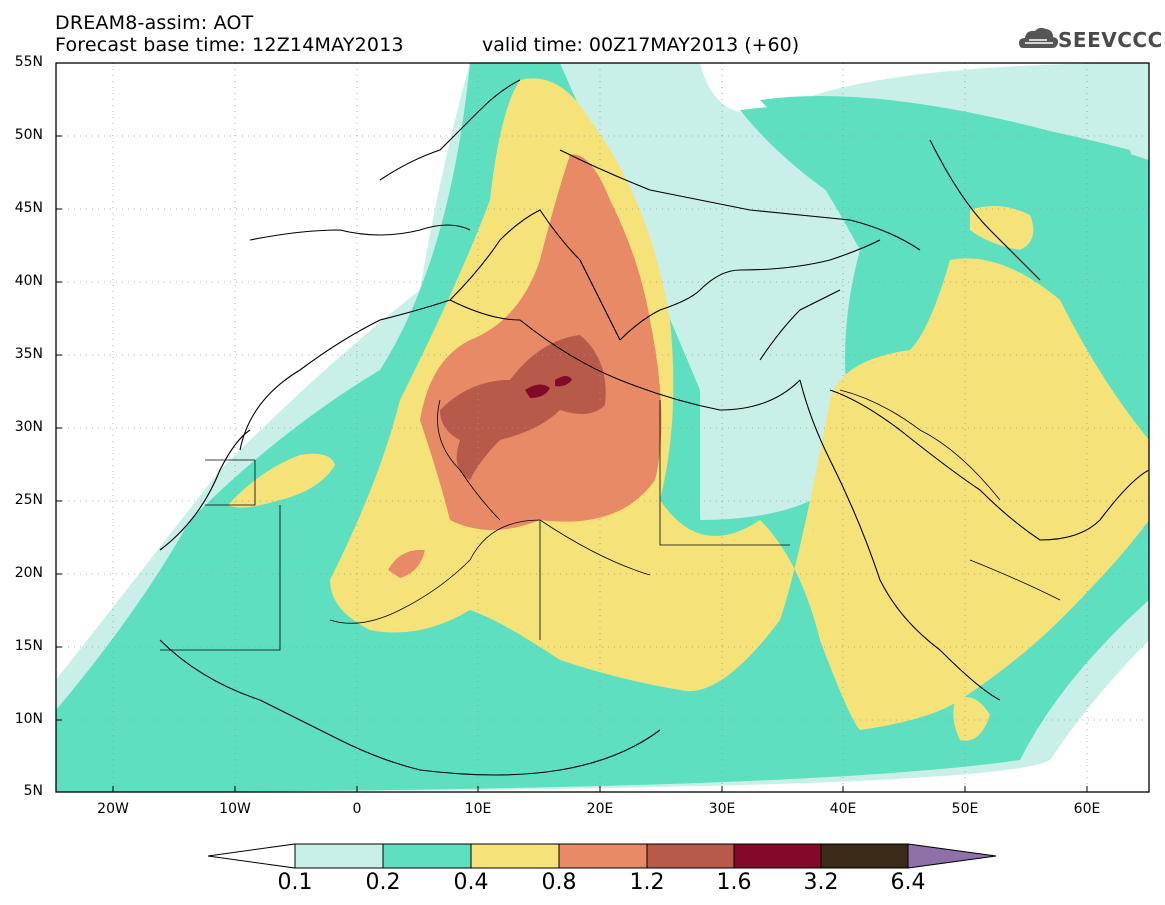 The image size is (1165, 905). What do you see at coordinates (406, 563) in the screenshot?
I see `aot-contour-0.8-b` at bounding box center [406, 563].